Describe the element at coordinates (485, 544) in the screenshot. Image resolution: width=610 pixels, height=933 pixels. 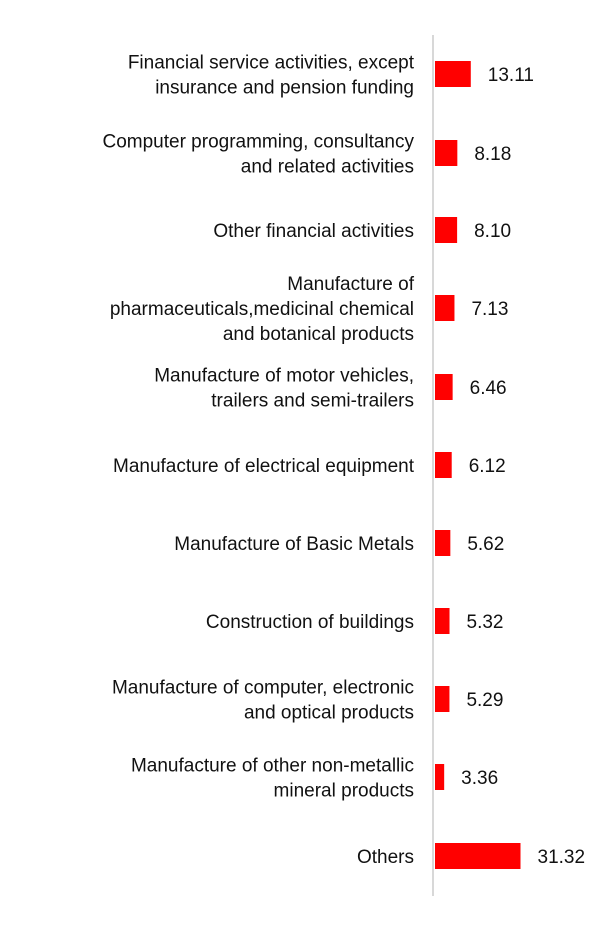
I see `value-label-6: 5.62` at that location.